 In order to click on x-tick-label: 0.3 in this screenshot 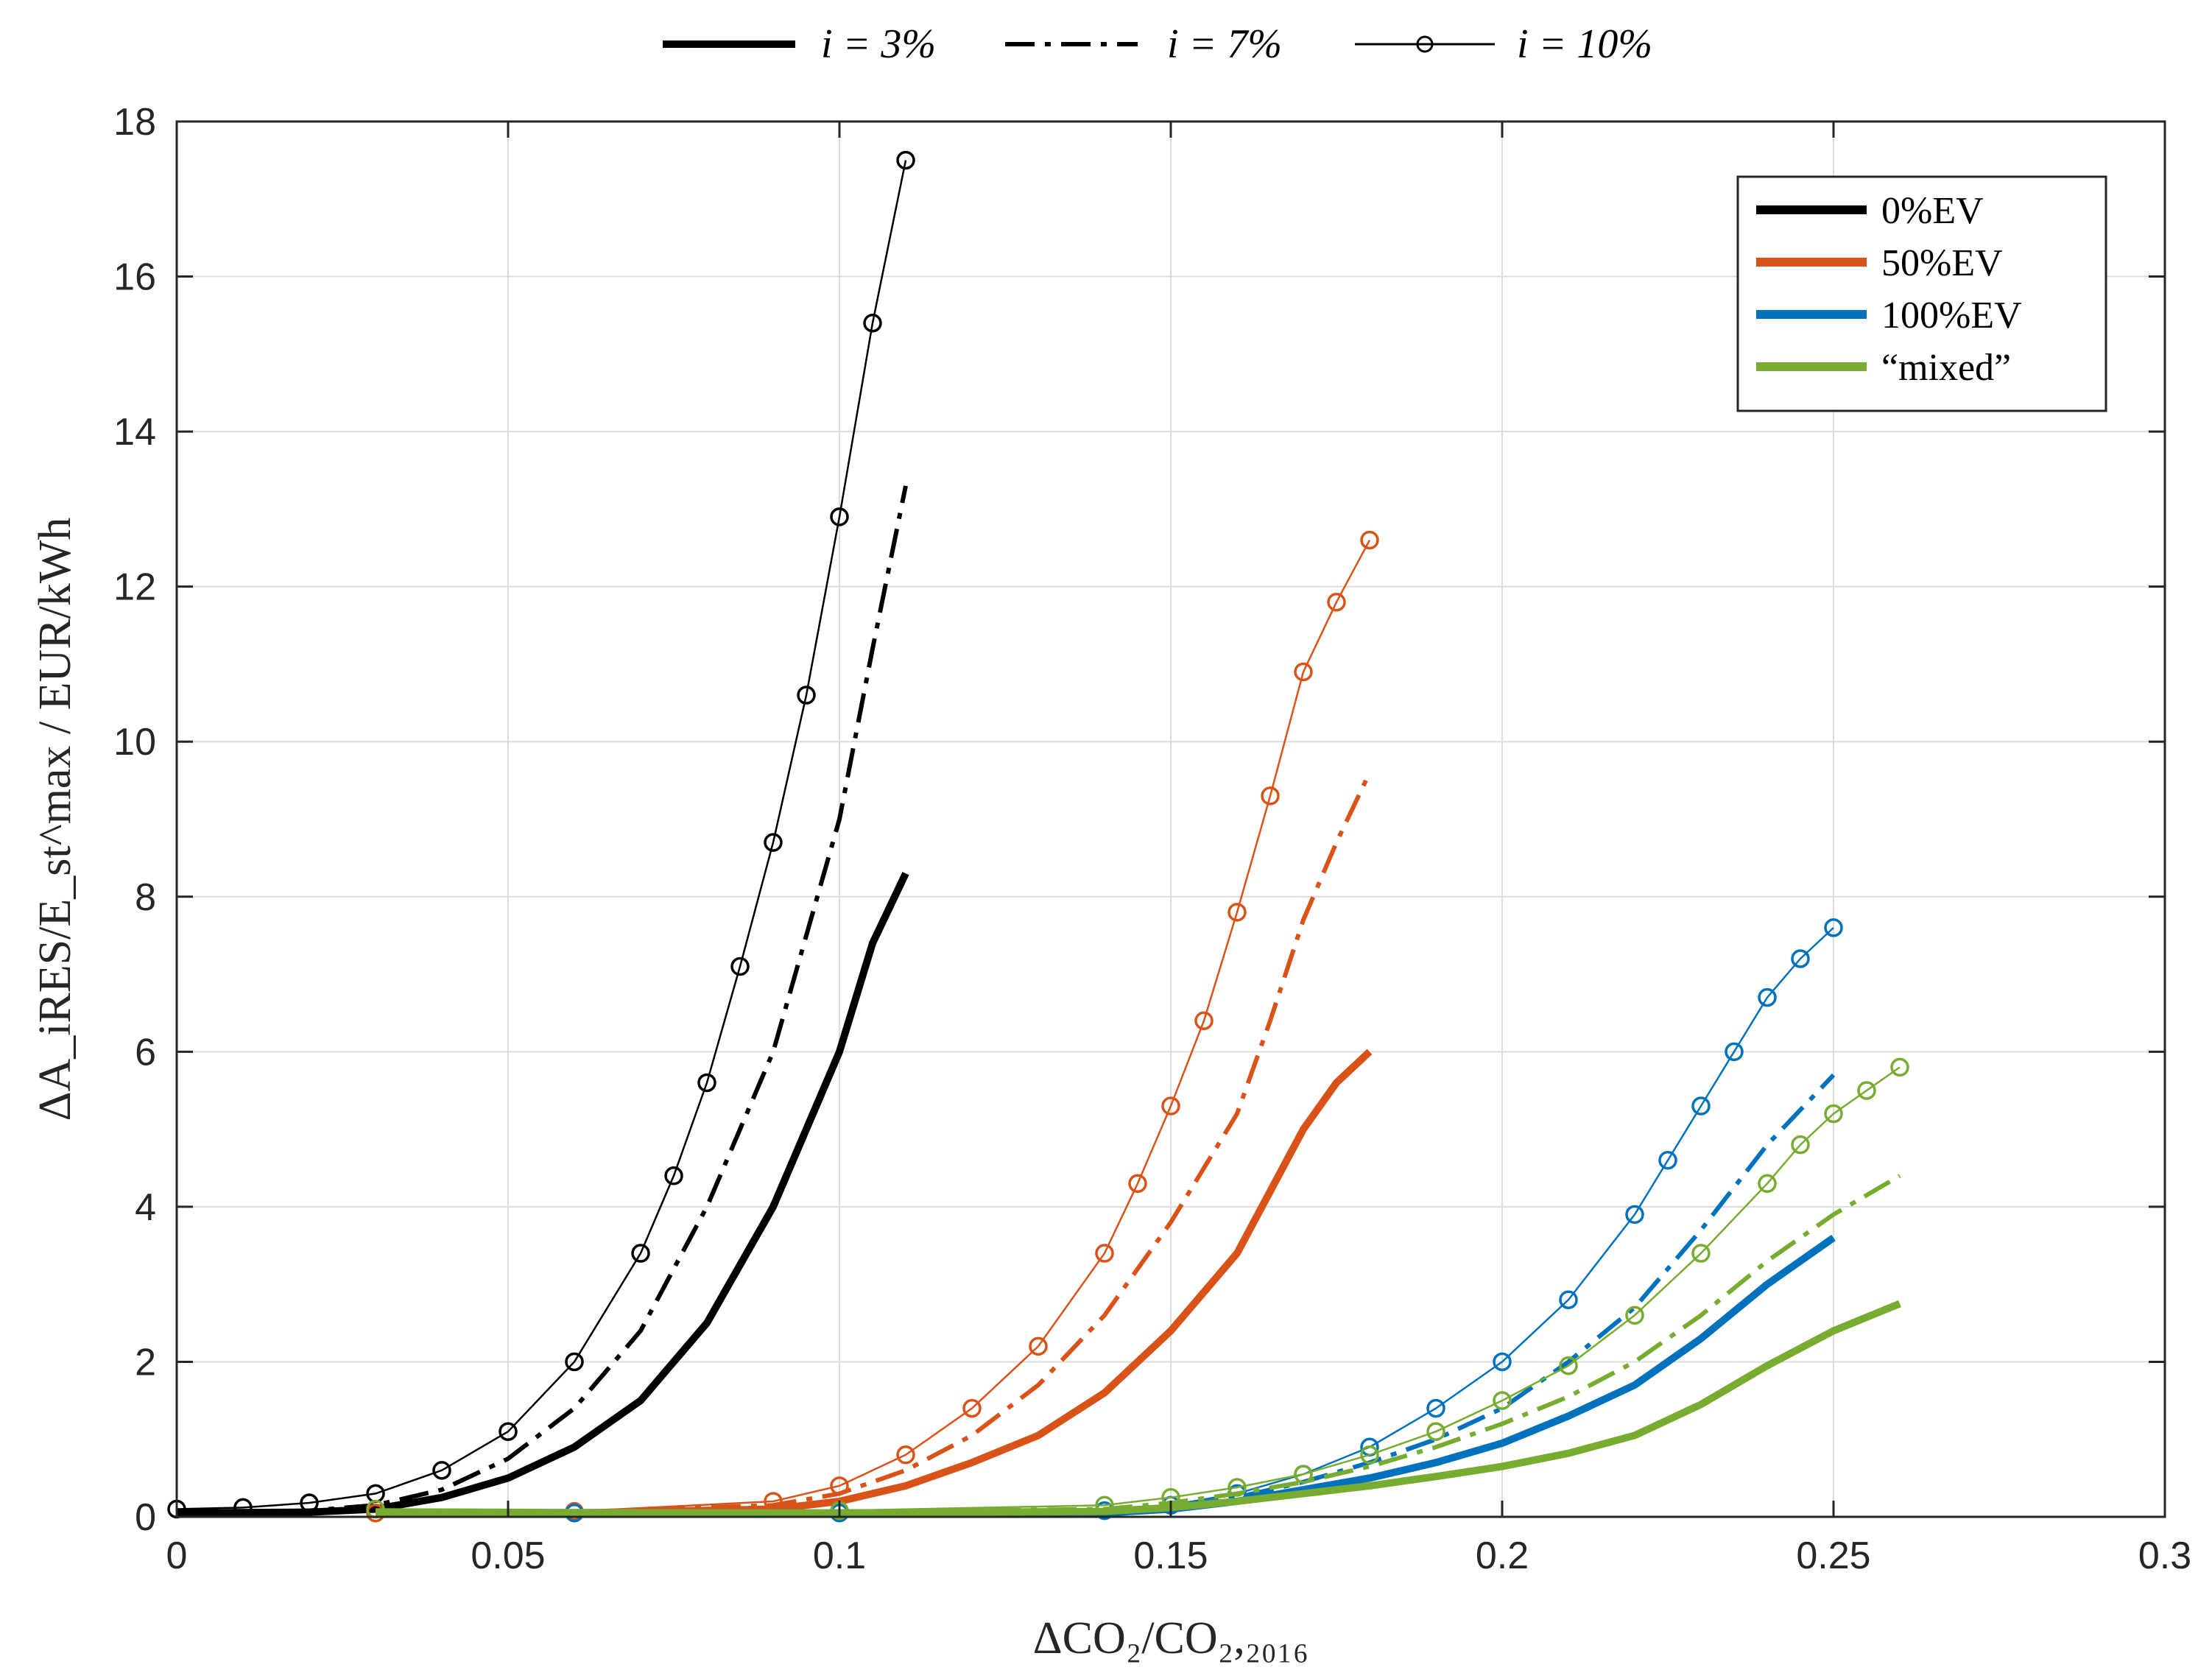, I will do `click(2164, 1556)`.